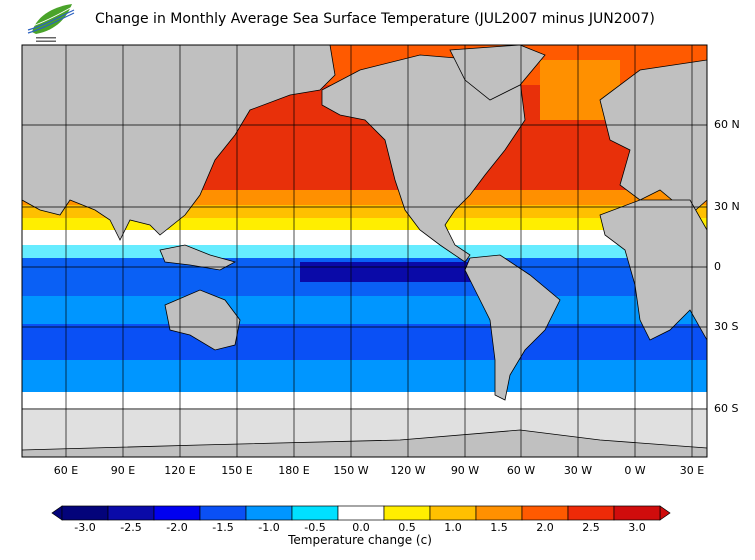 The width and height of the screenshot is (755, 560). Describe the element at coordinates (180, 470) in the screenshot. I see `lon-label: 120 E` at that location.